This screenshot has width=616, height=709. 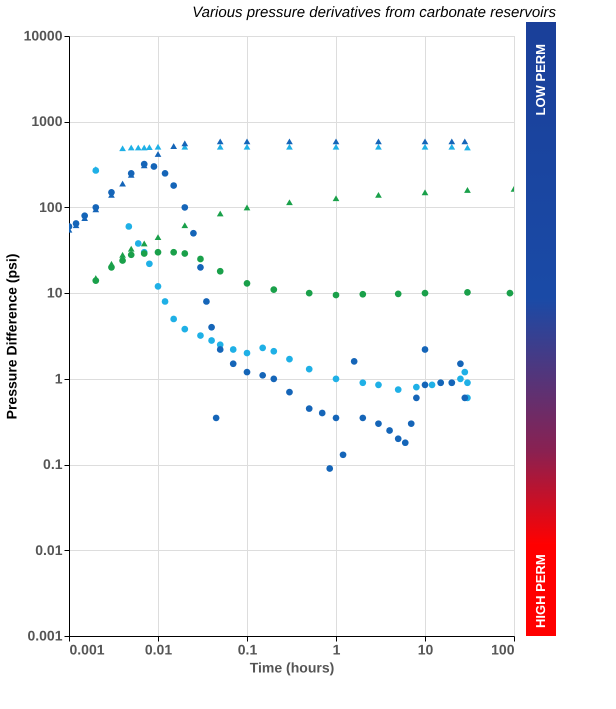 I want to click on y-axis-title: Pressure Difference (psi), so click(x=12, y=337).